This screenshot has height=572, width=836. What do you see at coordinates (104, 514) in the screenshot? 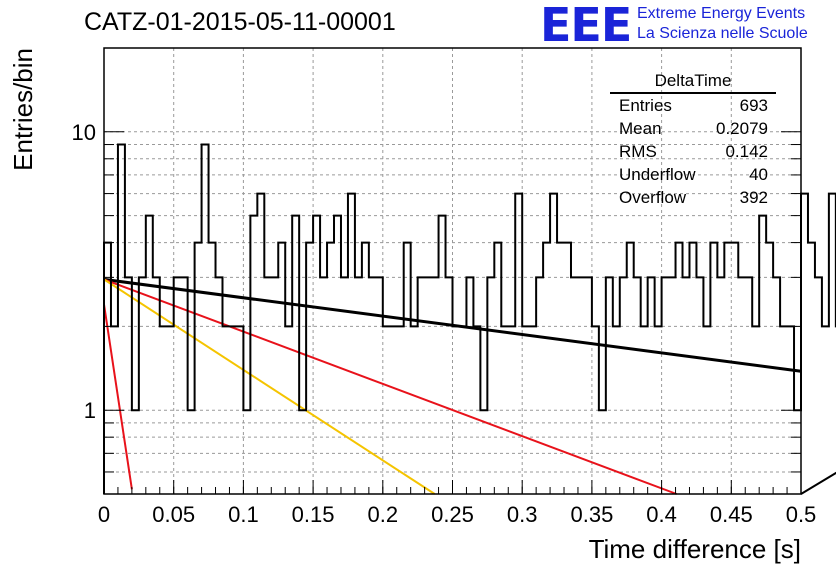
I see `x-tick-label: 0` at bounding box center [104, 514].